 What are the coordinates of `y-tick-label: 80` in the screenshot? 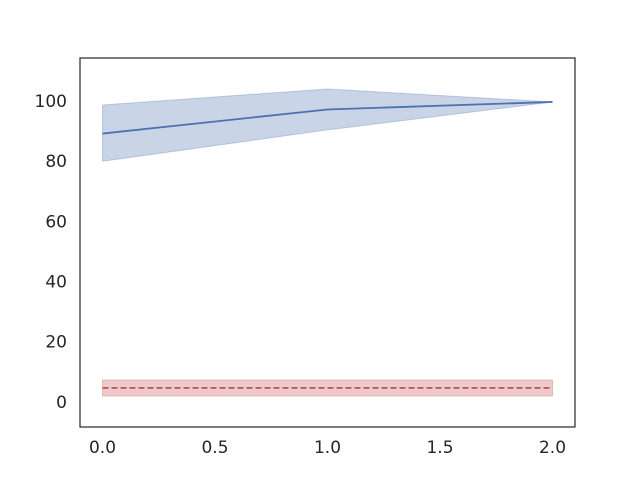 It's located at (56, 162).